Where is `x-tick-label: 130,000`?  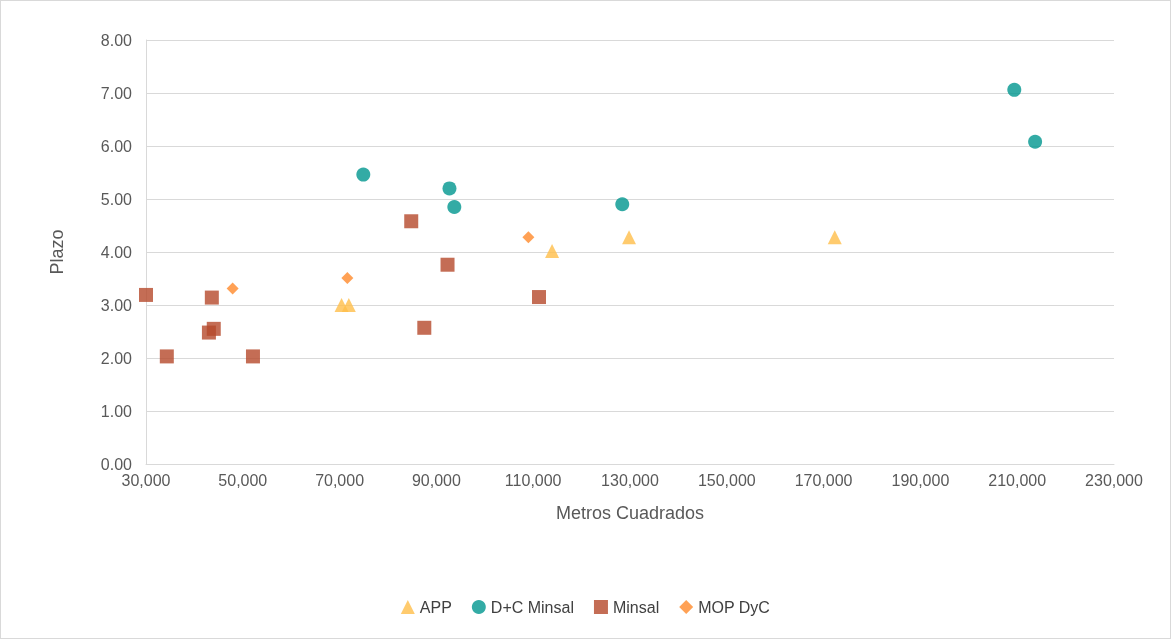 x-tick-label: 130,000 is located at coordinates (630, 480).